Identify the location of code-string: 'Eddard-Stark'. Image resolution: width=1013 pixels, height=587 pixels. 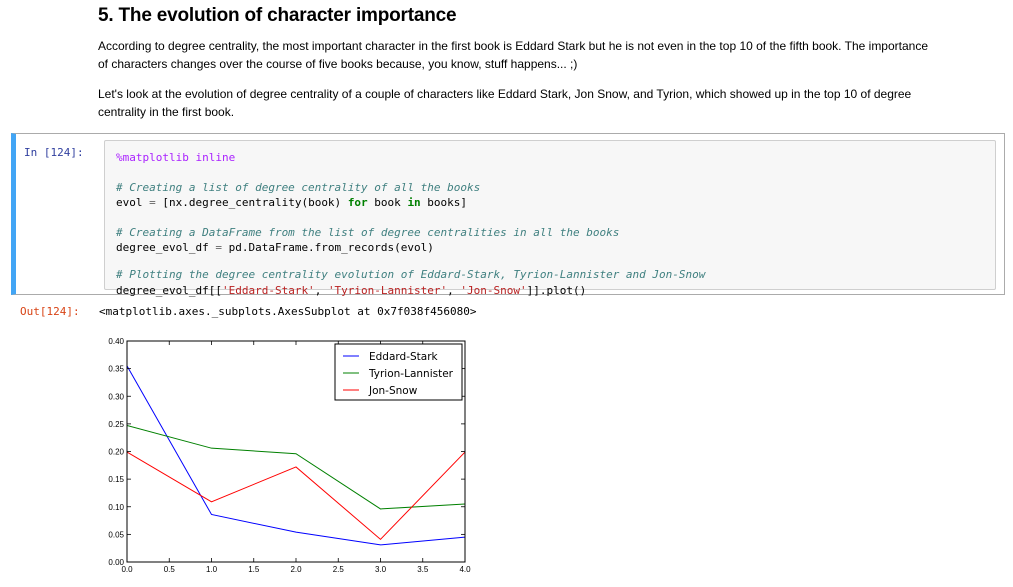
(268, 290).